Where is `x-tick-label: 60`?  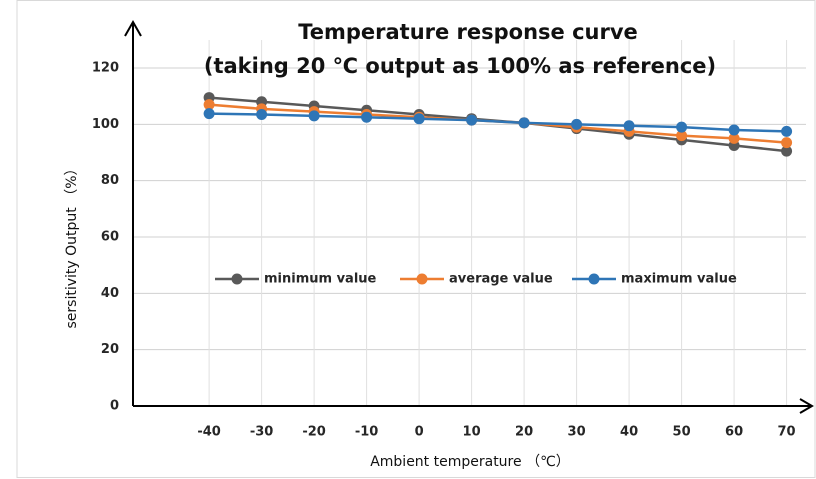
x-tick-label: 60 is located at coordinates (734, 432).